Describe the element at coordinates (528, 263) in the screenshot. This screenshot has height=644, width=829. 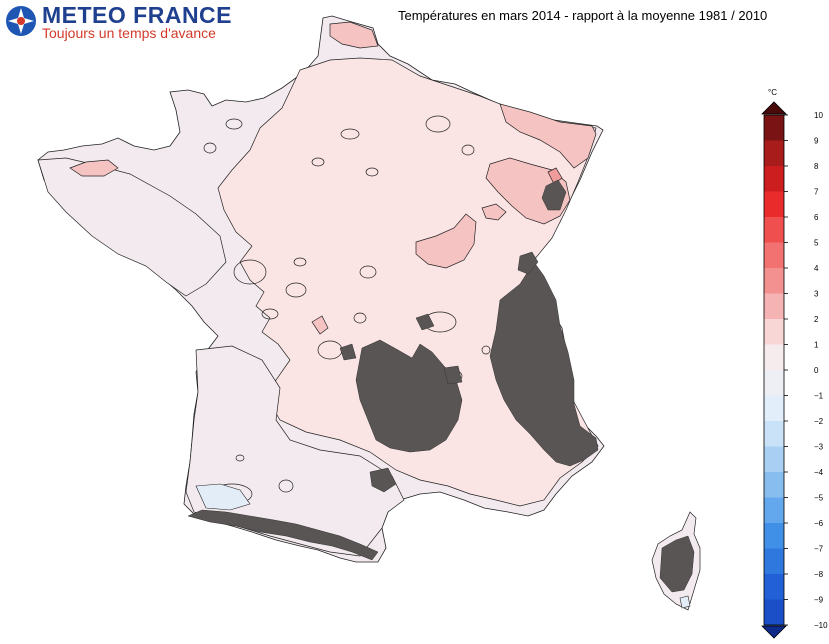
I see `relief-jura` at that location.